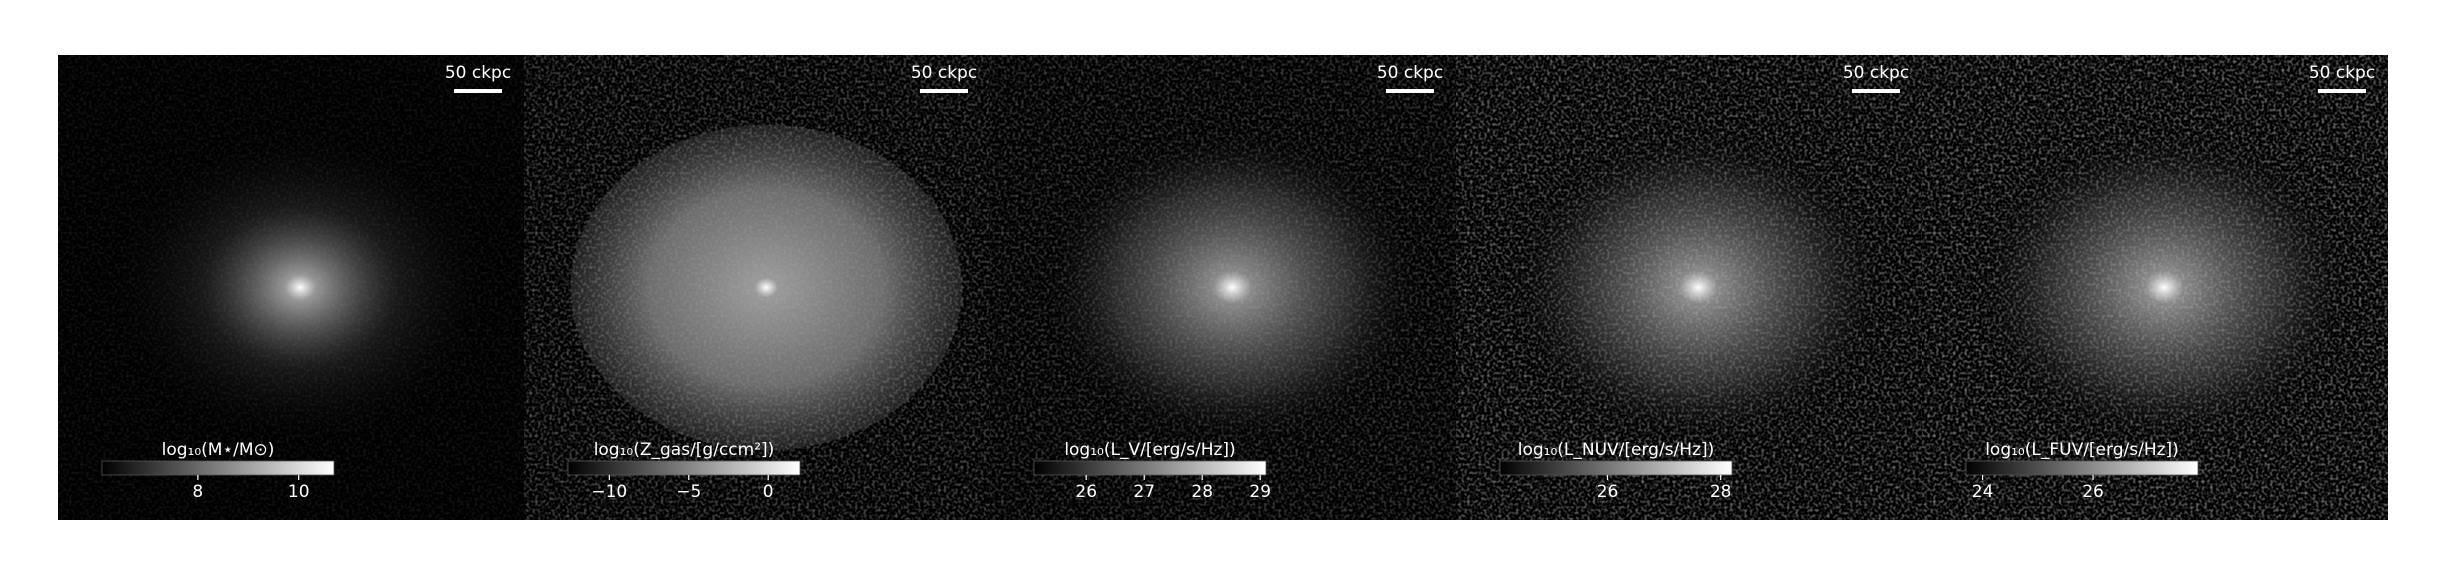 The image size is (2444, 584). What do you see at coordinates (1260, 492) in the screenshot?
I see `colorbar-tick-label: 29` at bounding box center [1260, 492].